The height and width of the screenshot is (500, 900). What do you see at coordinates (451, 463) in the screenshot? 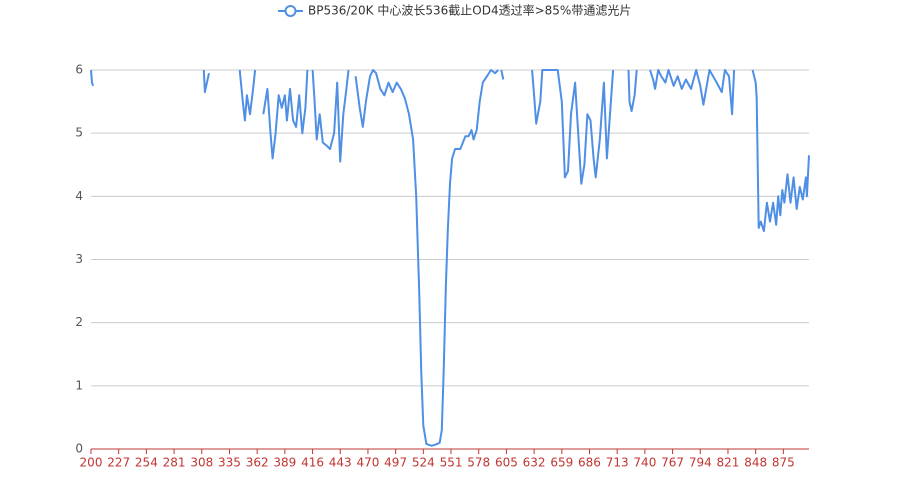
I see `x-tick-label: 551` at bounding box center [451, 463].